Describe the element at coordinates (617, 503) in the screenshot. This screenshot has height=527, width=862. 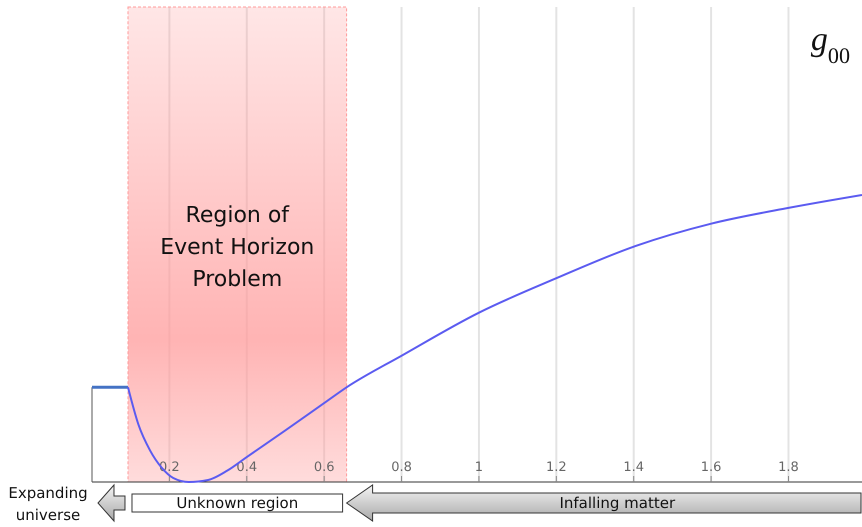
I see `text: Infalling matter` at that location.